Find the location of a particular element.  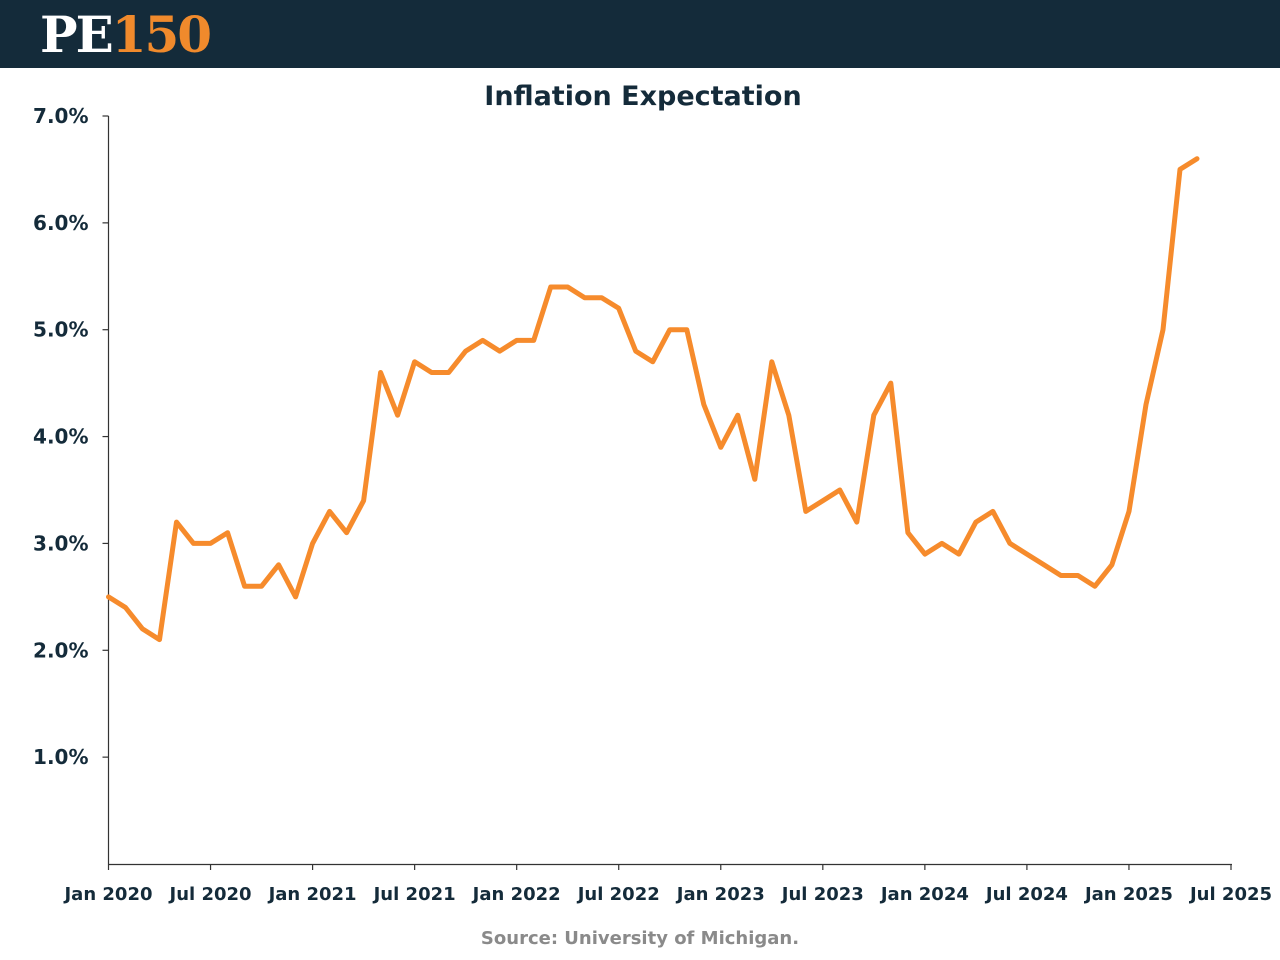

chart-title: Inflation Expectation is located at coordinates (642, 96).